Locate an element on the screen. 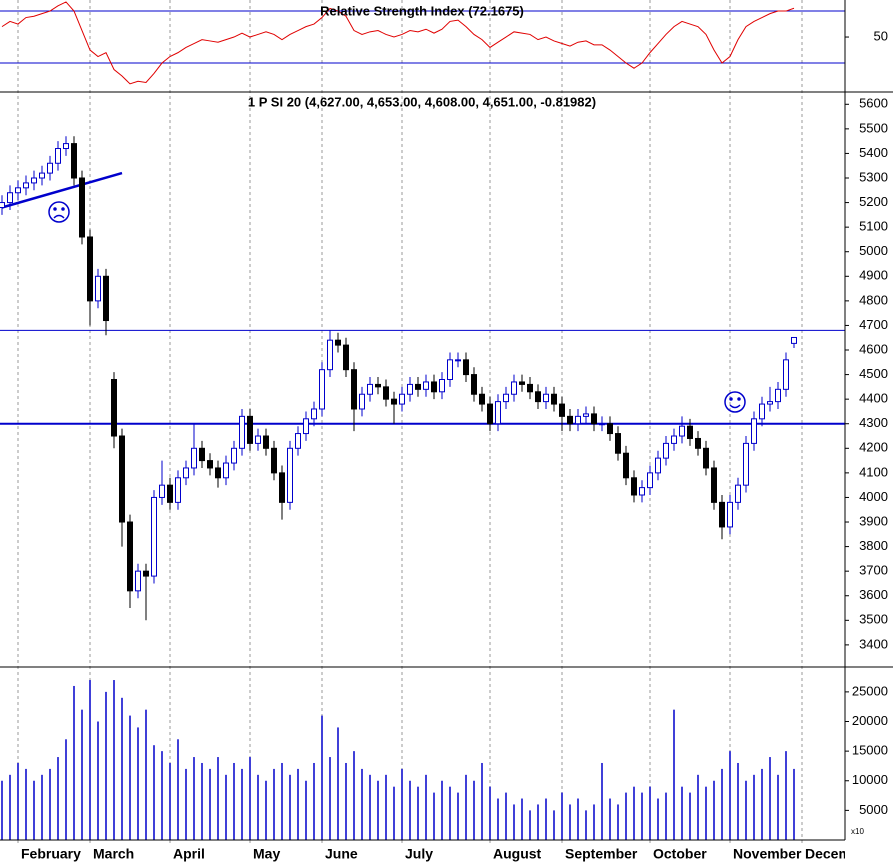 This screenshot has width=893, height=863. sad-face is located at coordinates (59, 212).